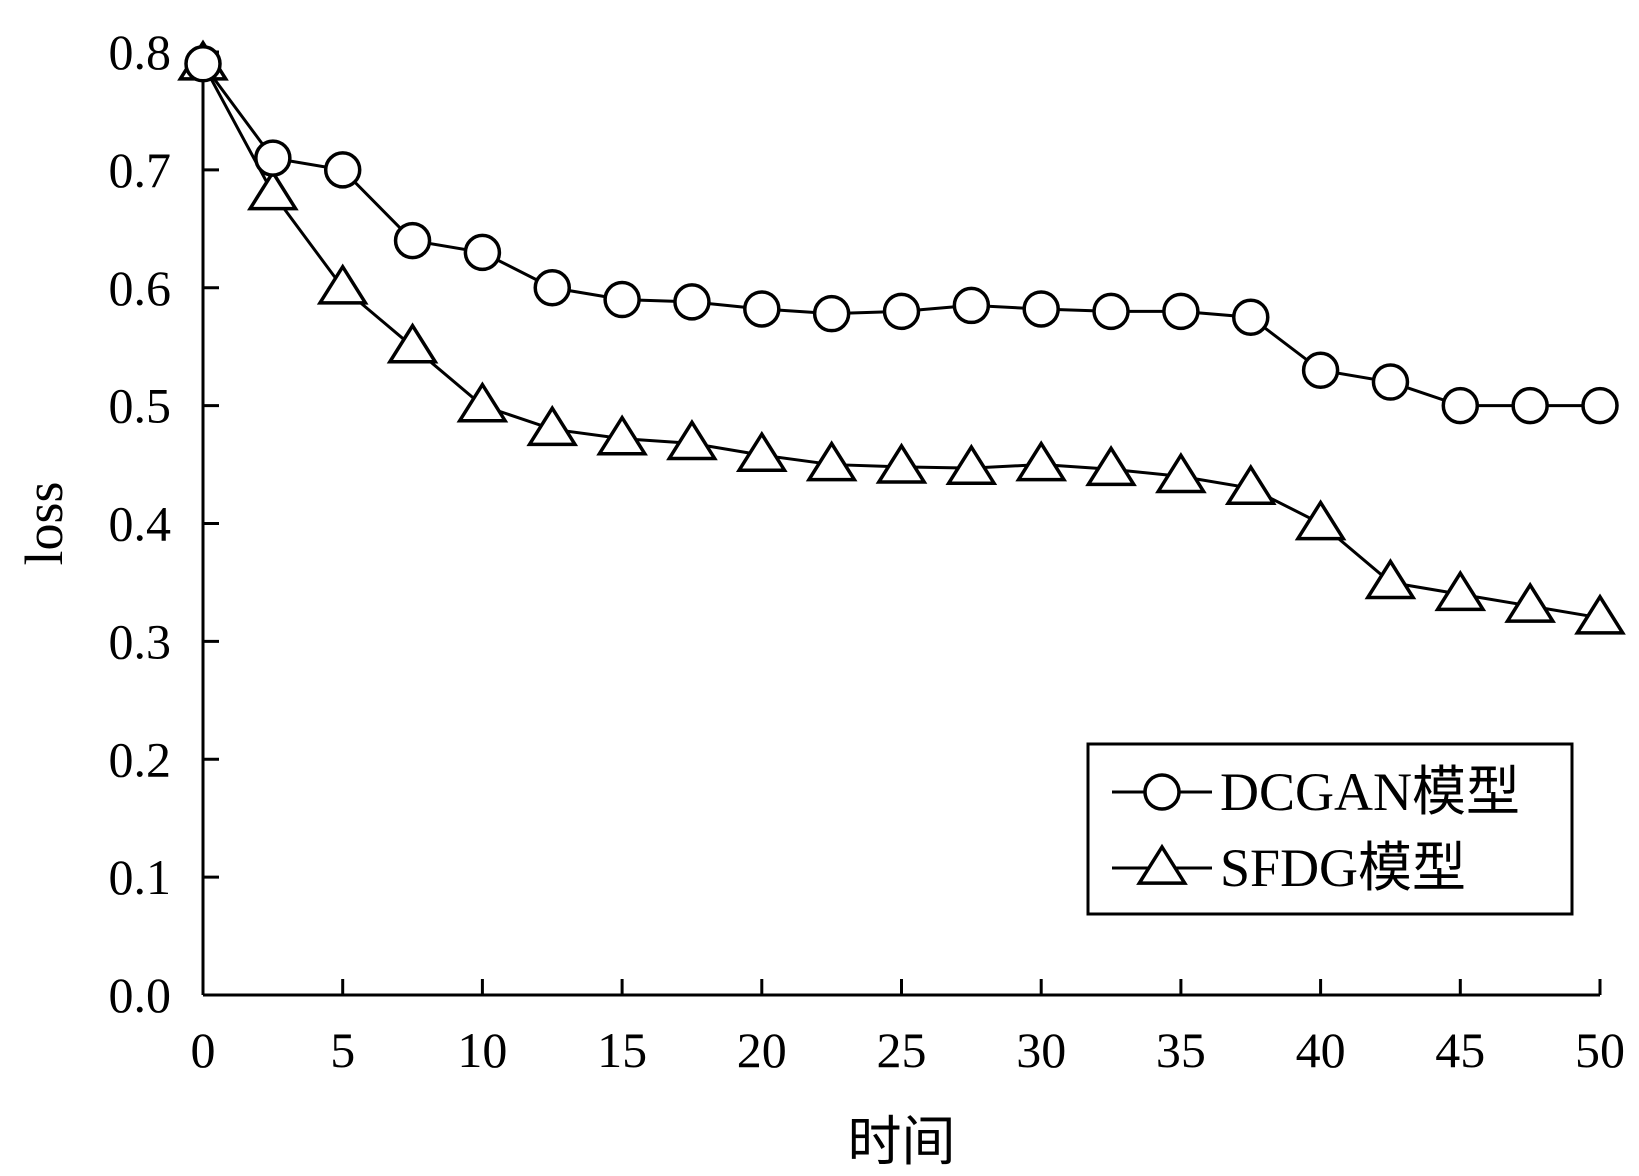  I want to click on y-tick-label: 0.8, so click(140, 52).